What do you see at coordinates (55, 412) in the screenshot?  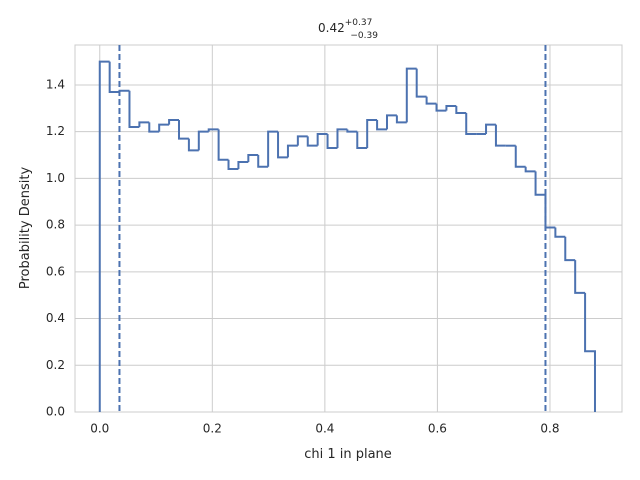 I see `y-tick-label: 0.0` at bounding box center [55, 412].